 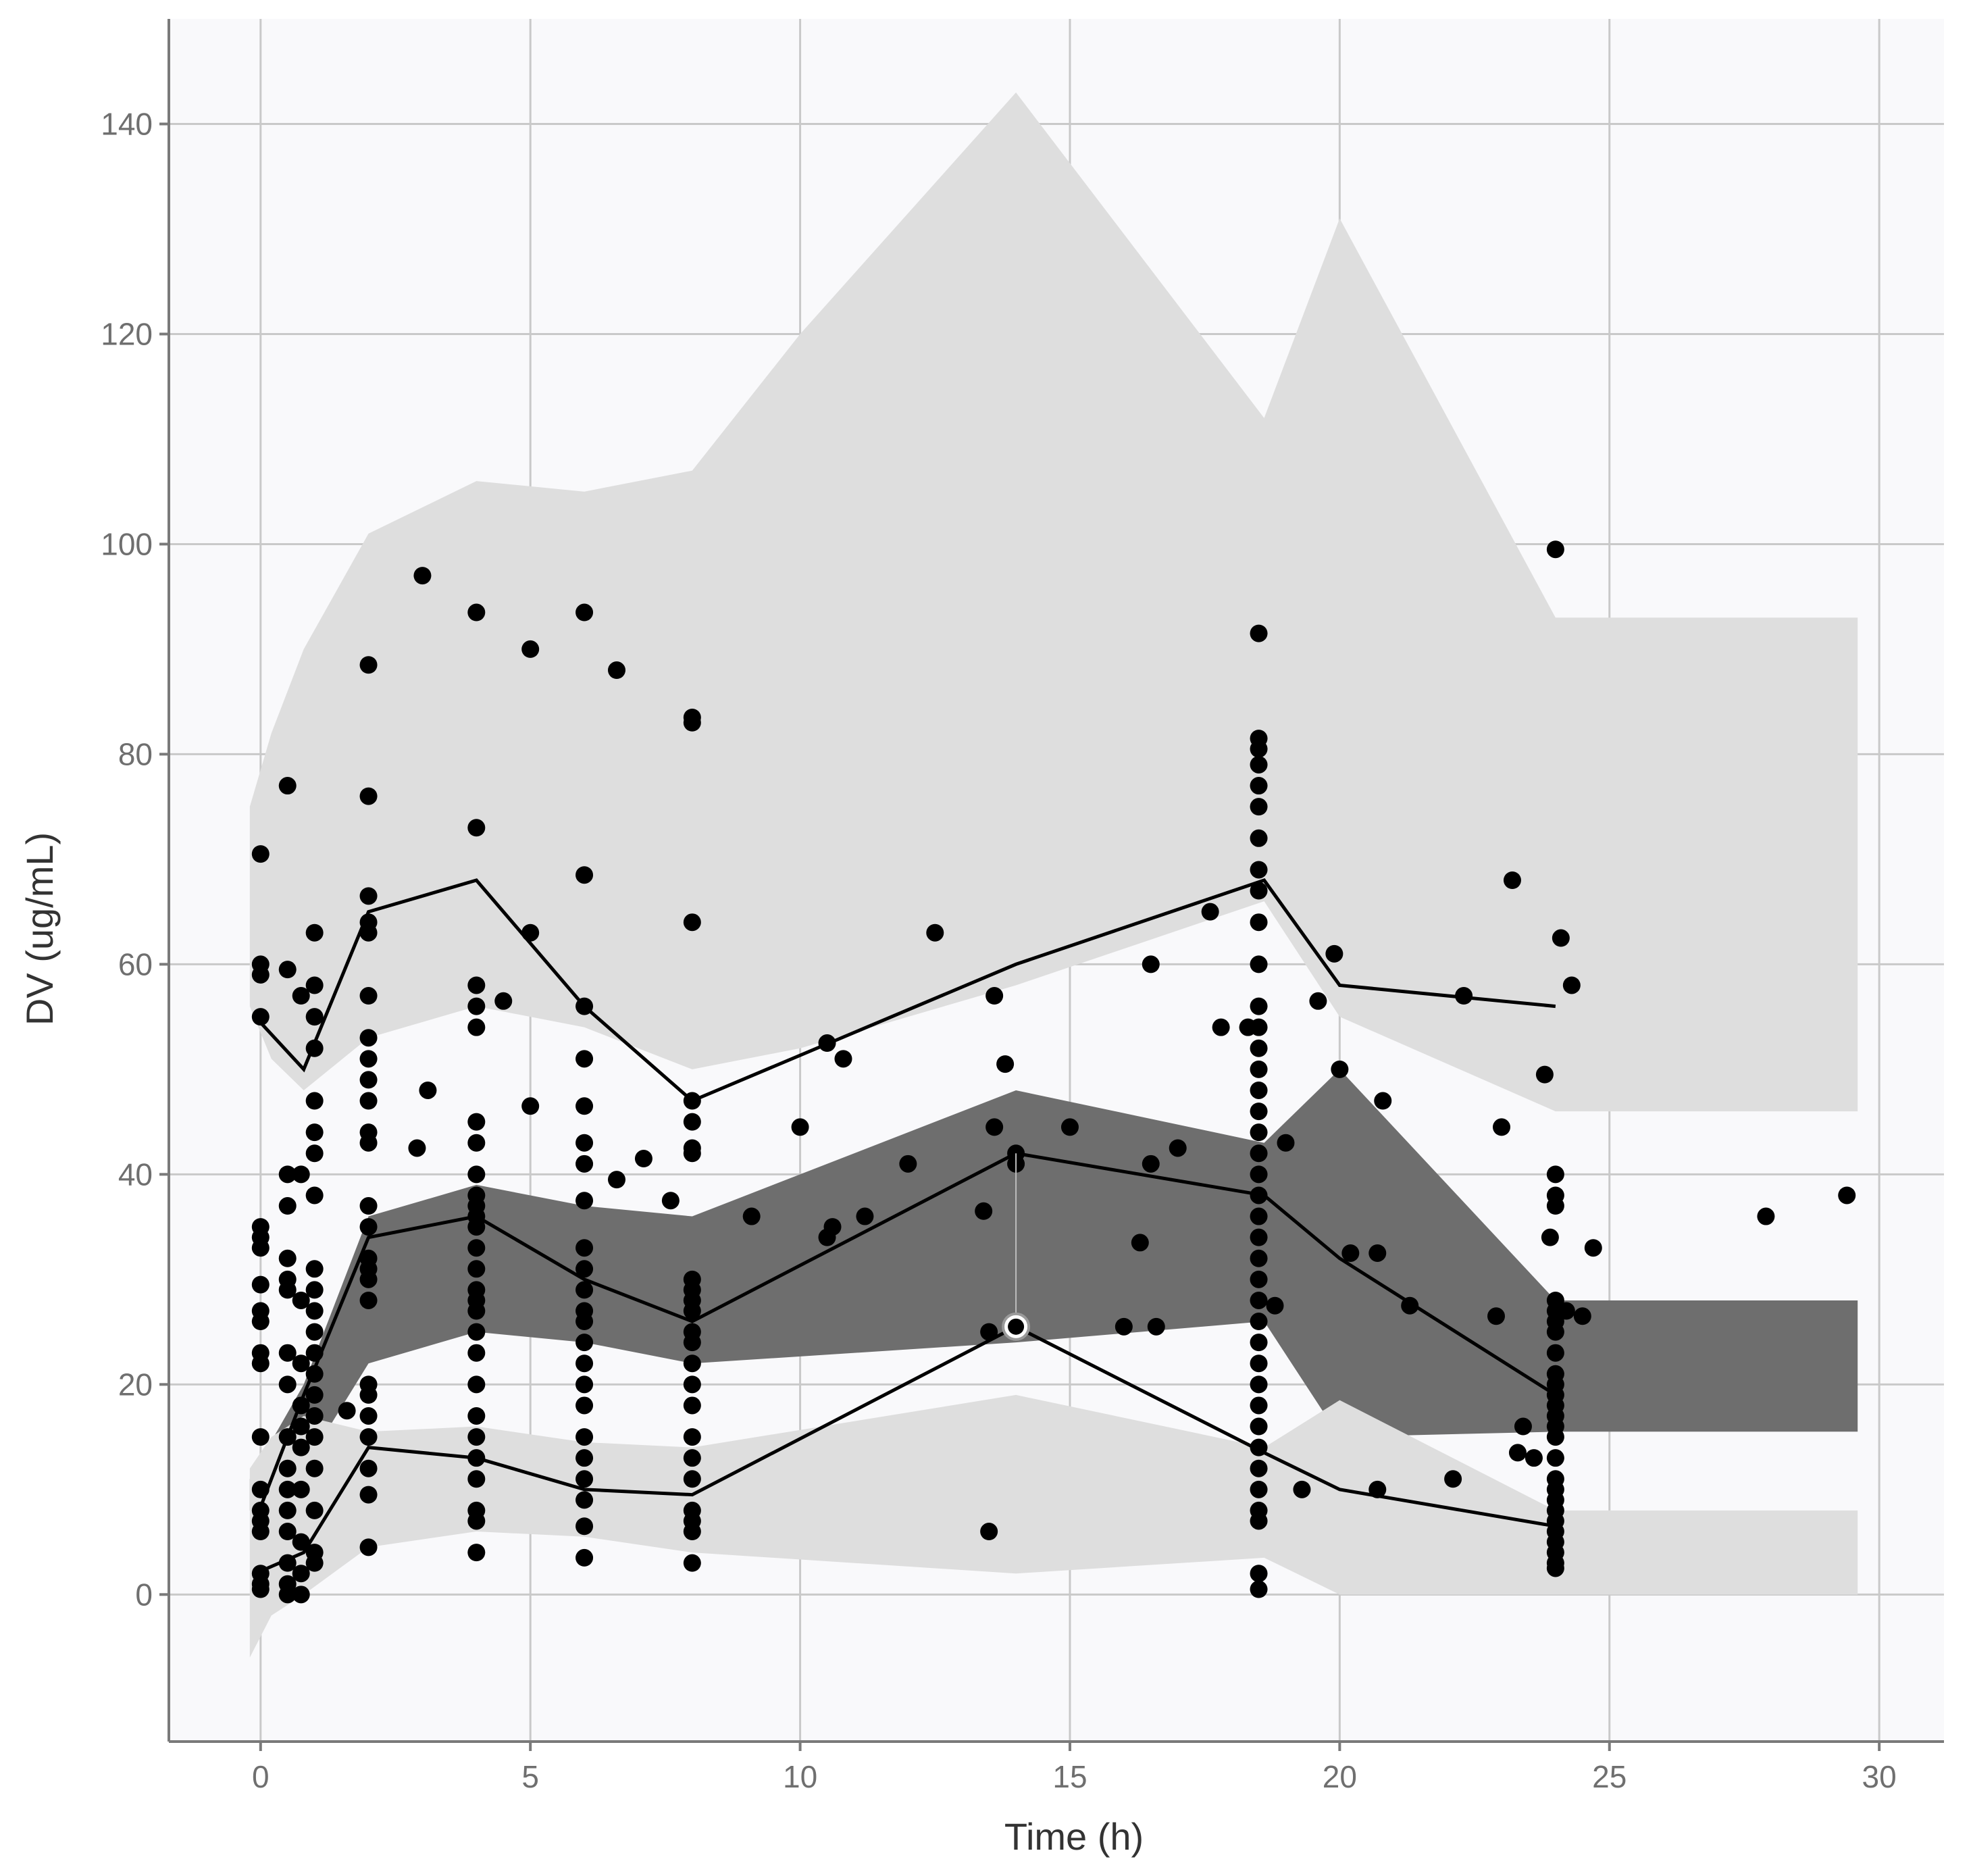 What do you see at coordinates (261, 1776) in the screenshot?
I see `x-tick-label: 0` at bounding box center [261, 1776].